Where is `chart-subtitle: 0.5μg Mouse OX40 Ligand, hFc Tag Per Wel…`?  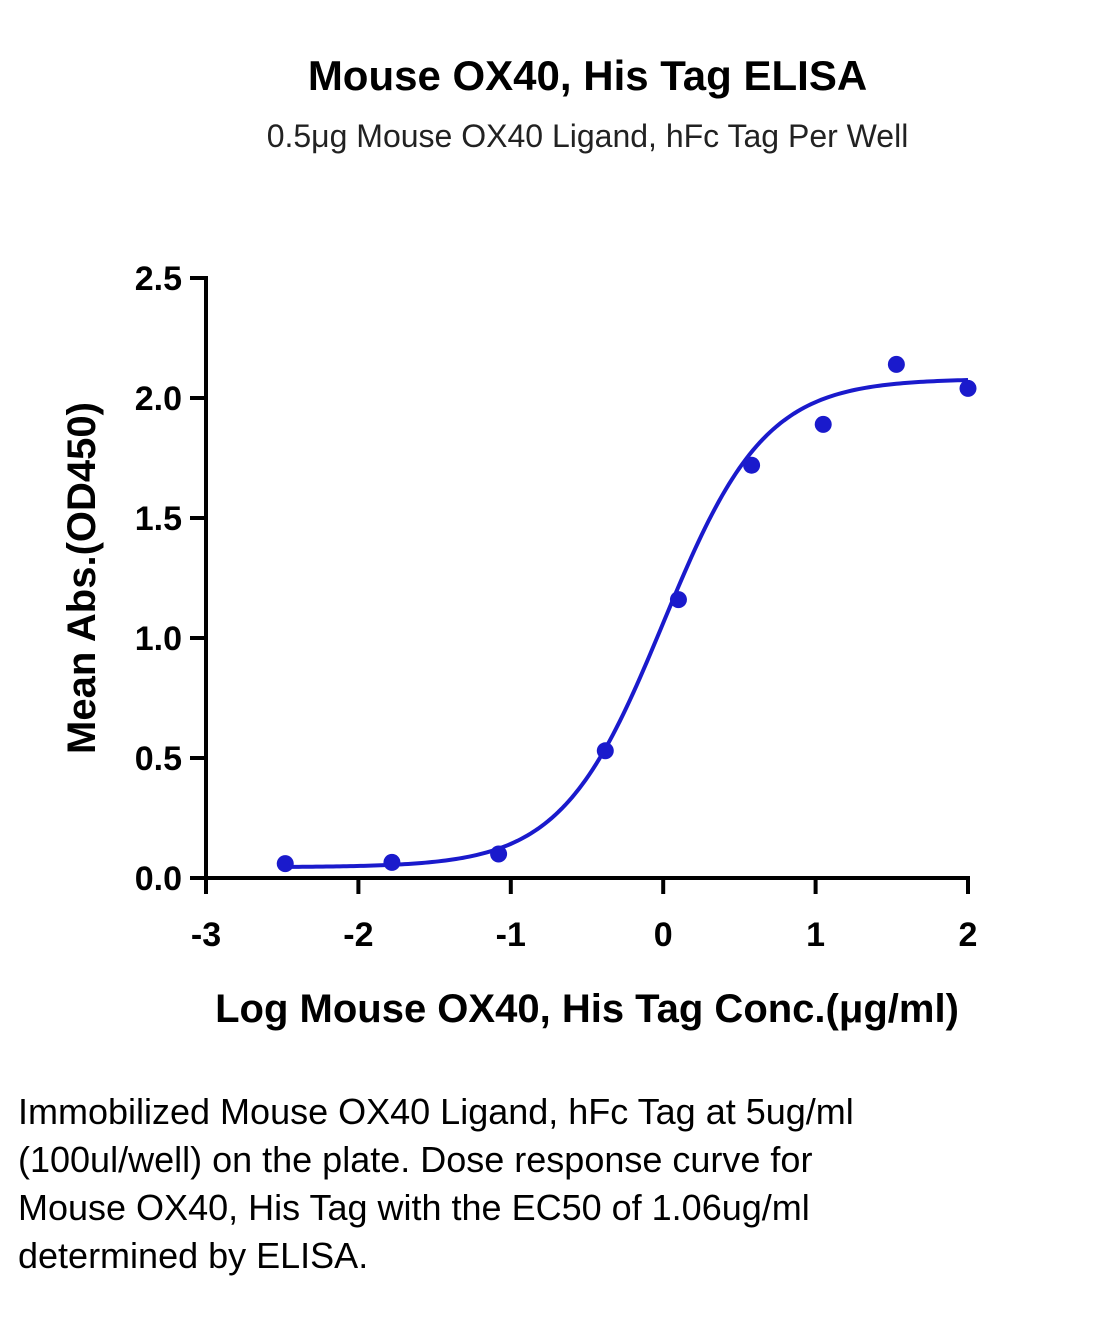
chart-subtitle: 0.5μg Mouse OX40 Ligand, hFc Tag Per Wel… is located at coordinates (587, 136).